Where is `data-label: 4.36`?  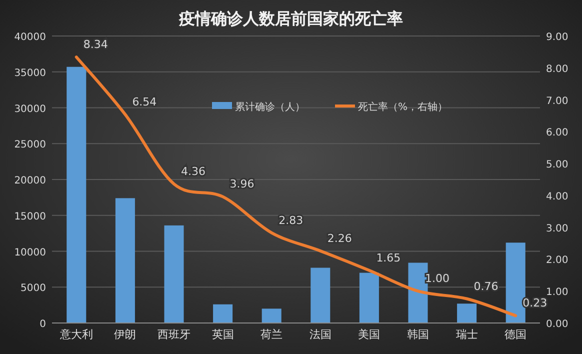
data-label: 4.36 is located at coordinates (193, 171).